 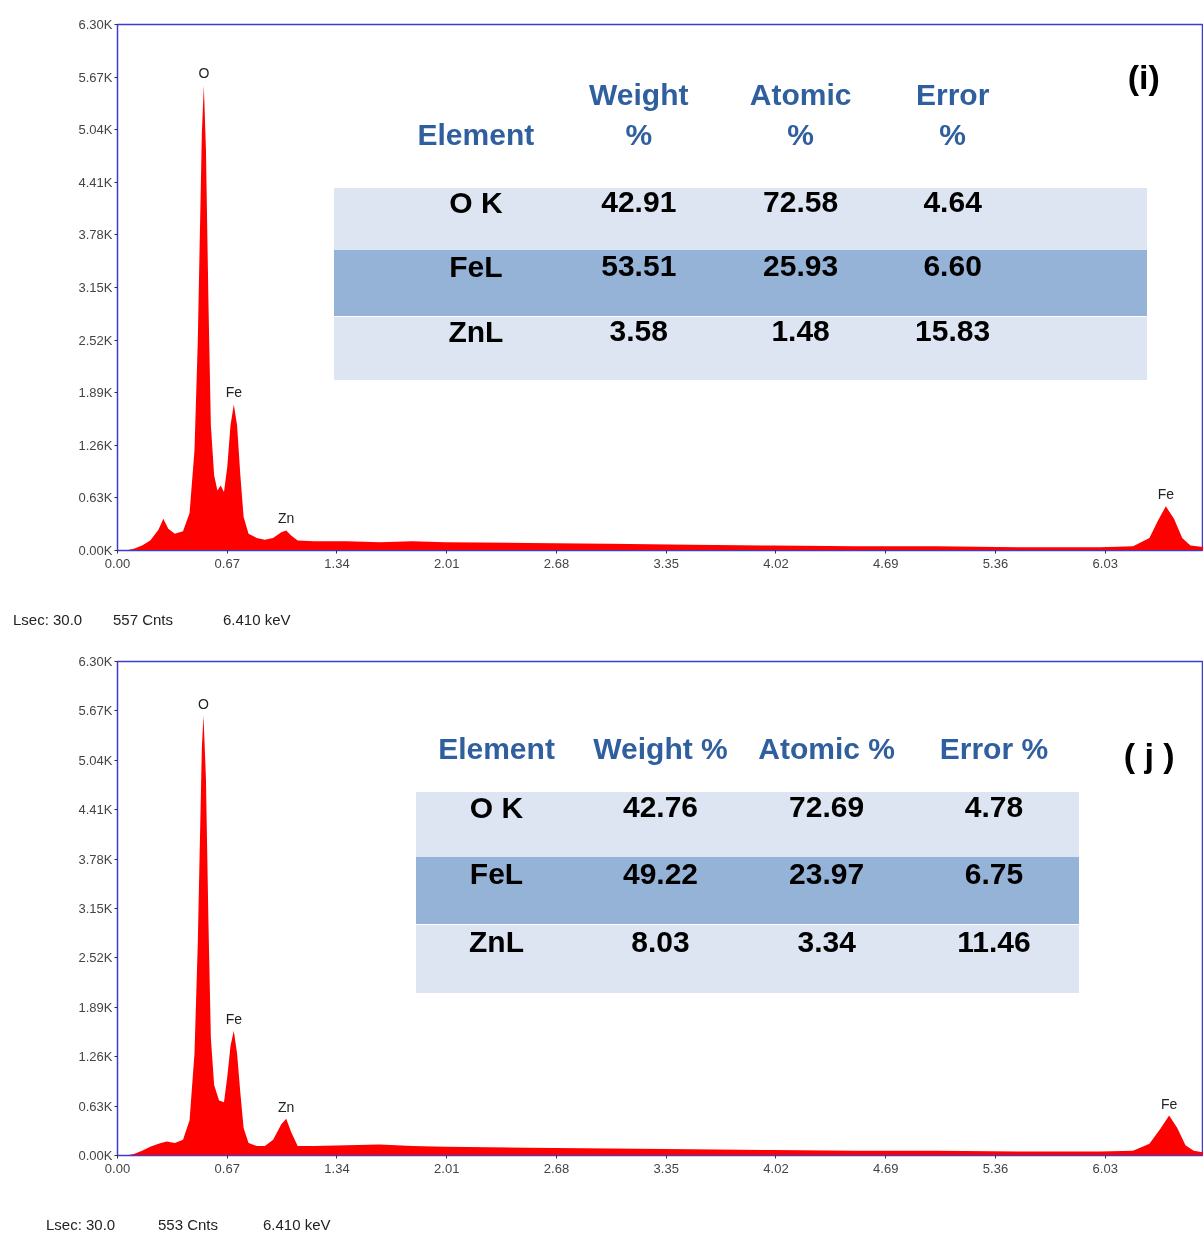 I want to click on annotation: 72.58, so click(x=801, y=202).